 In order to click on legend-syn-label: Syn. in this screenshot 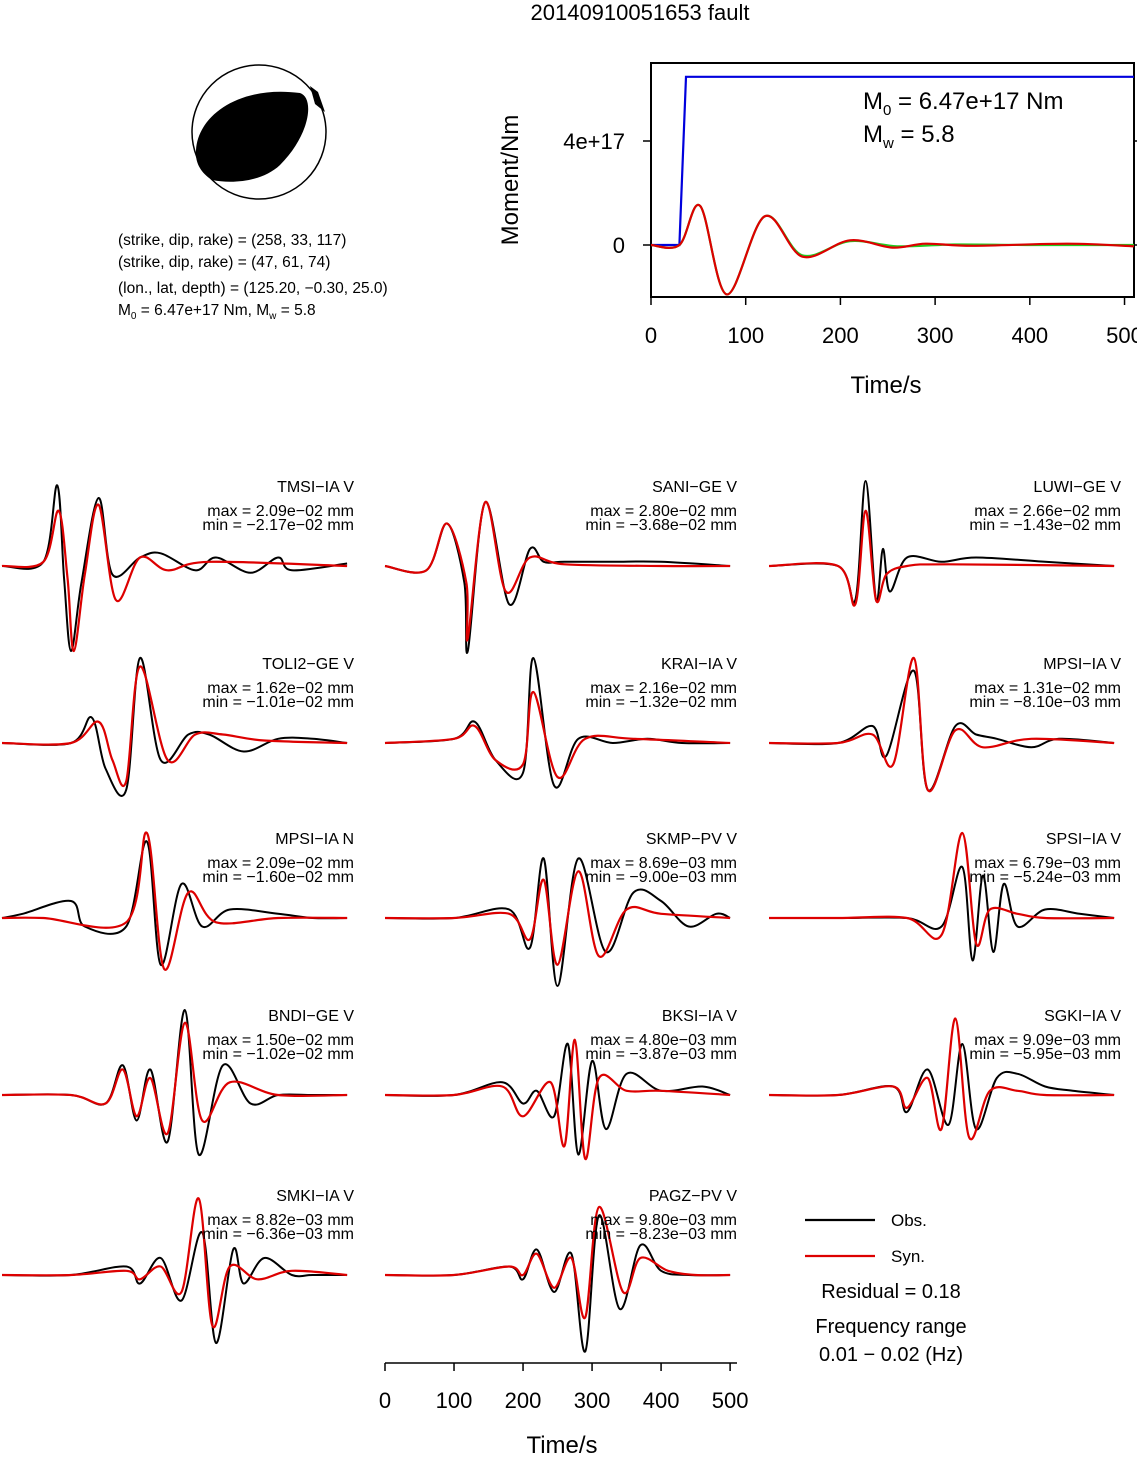, I will do `click(908, 1256)`.